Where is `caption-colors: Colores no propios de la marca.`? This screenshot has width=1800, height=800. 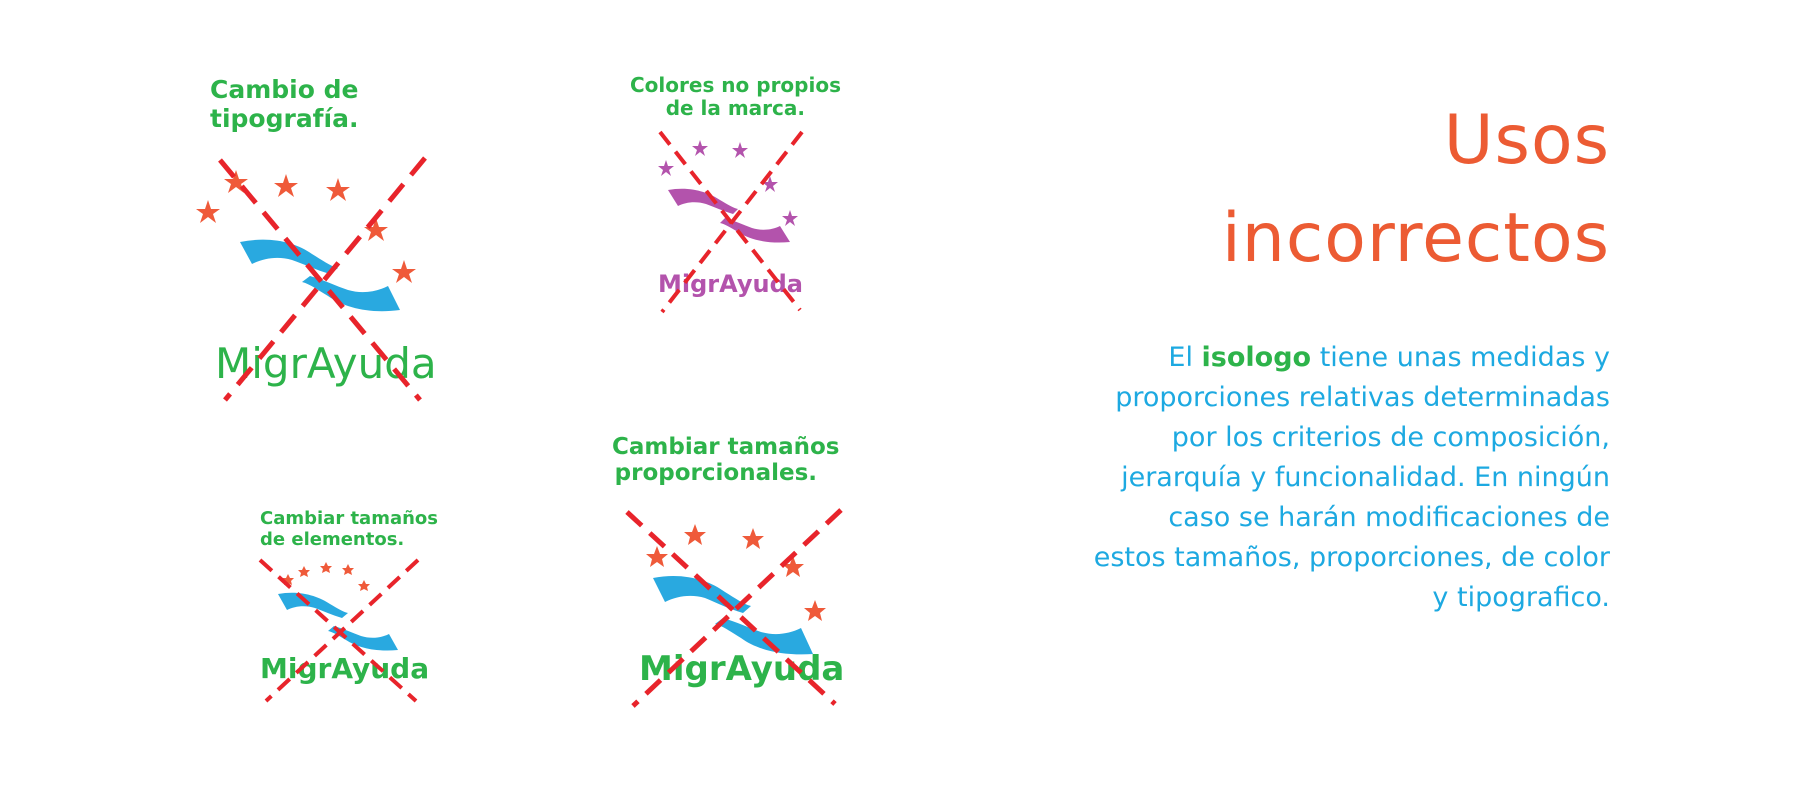 caption-colors: Colores no propios de la marca. is located at coordinates (735, 97).